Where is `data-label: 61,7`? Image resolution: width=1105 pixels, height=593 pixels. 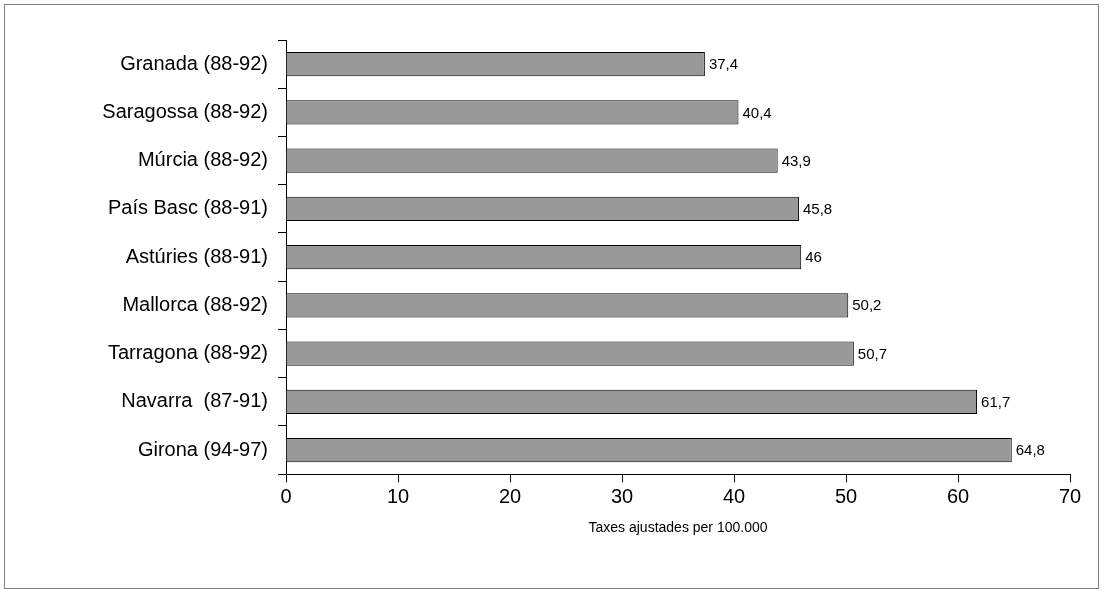
data-label: 61,7 is located at coordinates (996, 401).